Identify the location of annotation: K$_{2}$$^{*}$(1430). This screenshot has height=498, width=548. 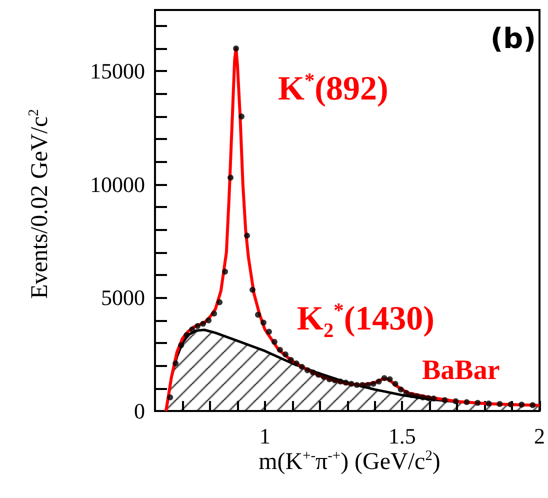
(366, 322).